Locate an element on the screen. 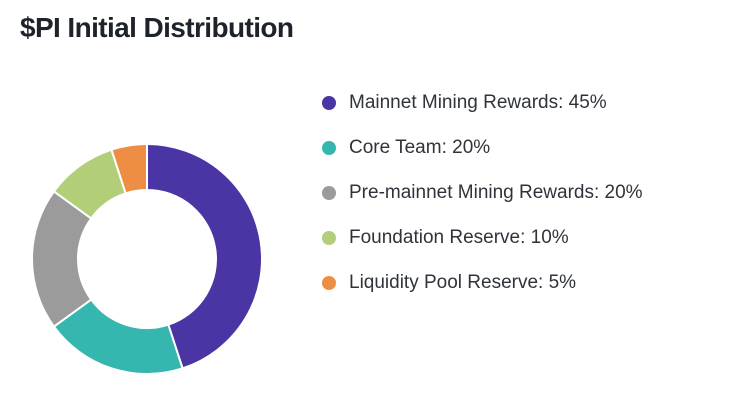  legend-label: Pre-mainnet Mining Rewards: 20% is located at coordinates (496, 192).